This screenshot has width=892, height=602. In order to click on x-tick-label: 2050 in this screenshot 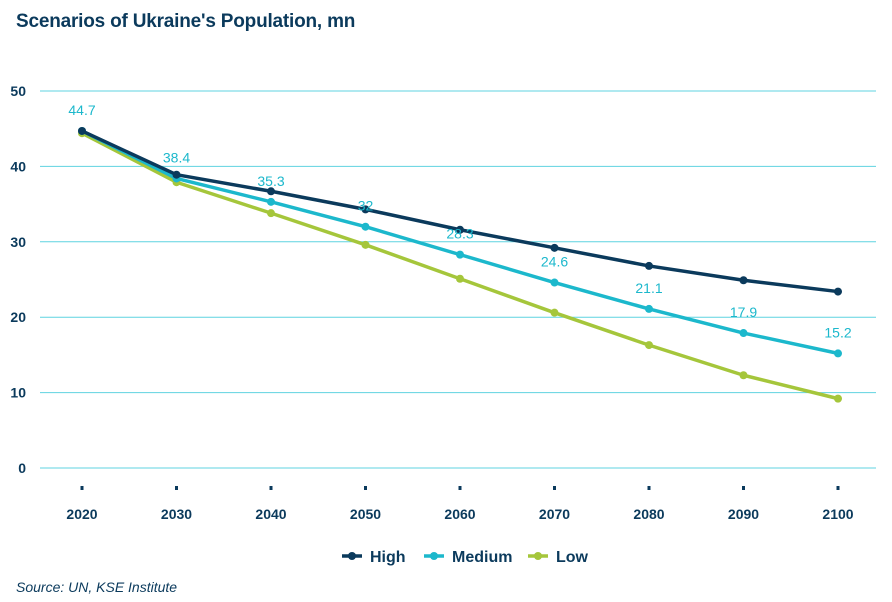, I will do `click(365, 514)`.